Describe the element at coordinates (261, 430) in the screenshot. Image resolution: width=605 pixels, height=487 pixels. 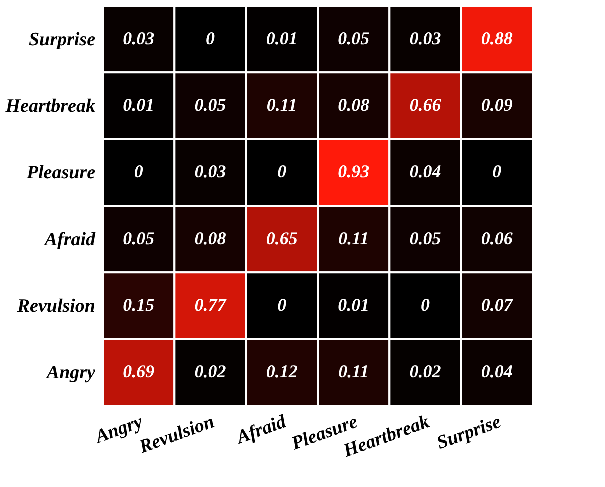
I see `x-tick-label: Afraid` at that location.